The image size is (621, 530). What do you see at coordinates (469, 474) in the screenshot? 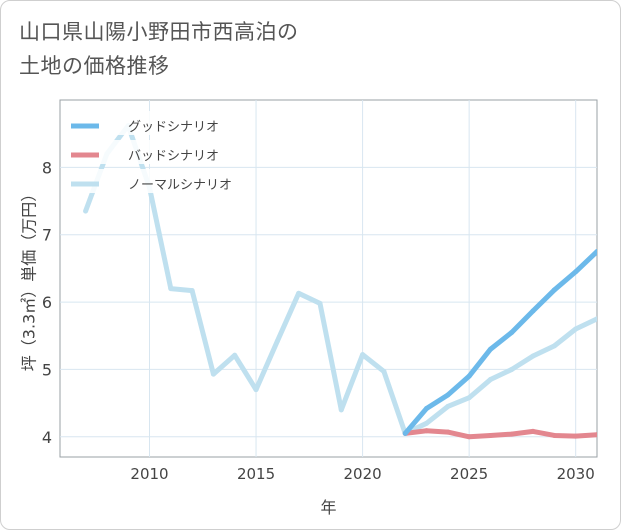
I see `x-tick-label: 2025` at bounding box center [469, 474].